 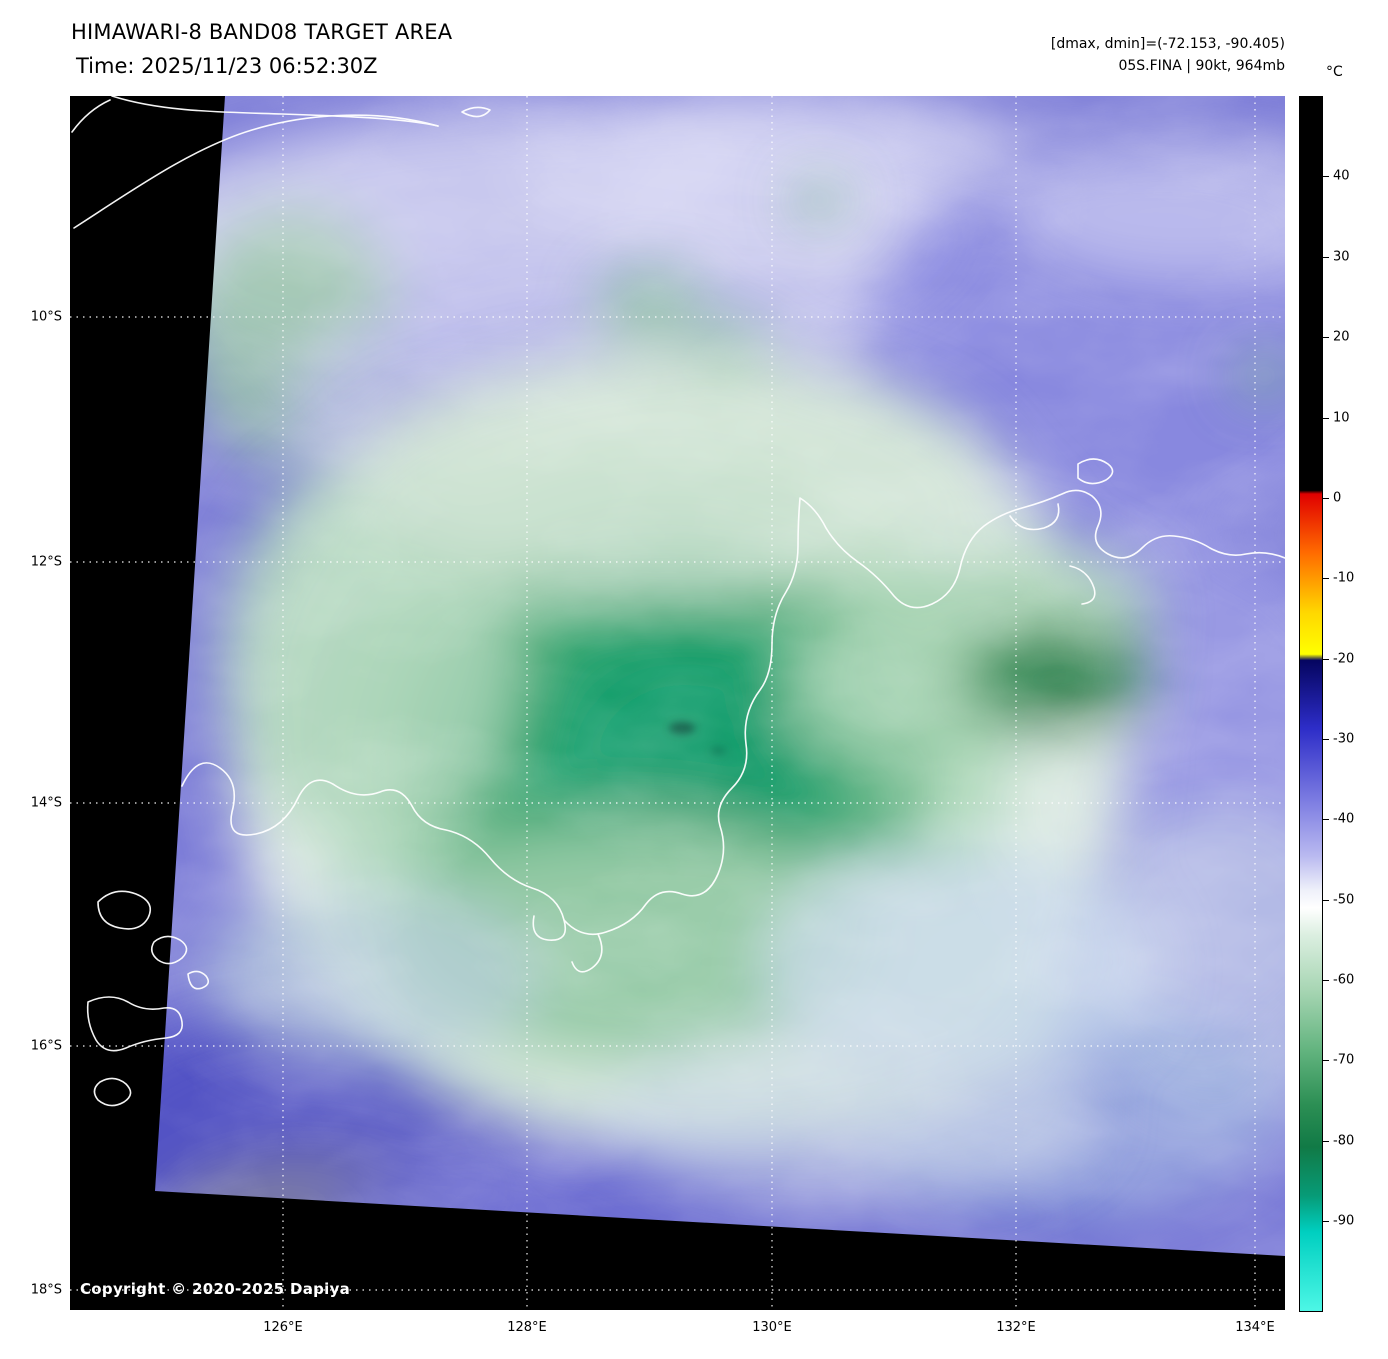 I want to click on lat-axis-label: 18°S, so click(x=46, y=1290).